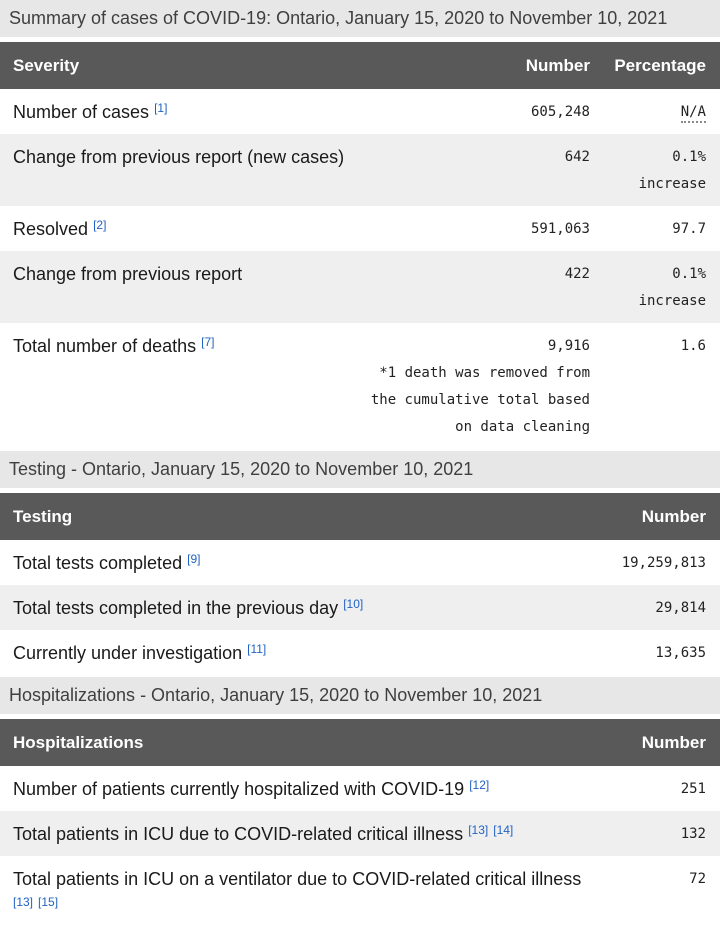 The height and width of the screenshot is (928, 720). I want to click on footnote-ref-link: [9], so click(194, 559).